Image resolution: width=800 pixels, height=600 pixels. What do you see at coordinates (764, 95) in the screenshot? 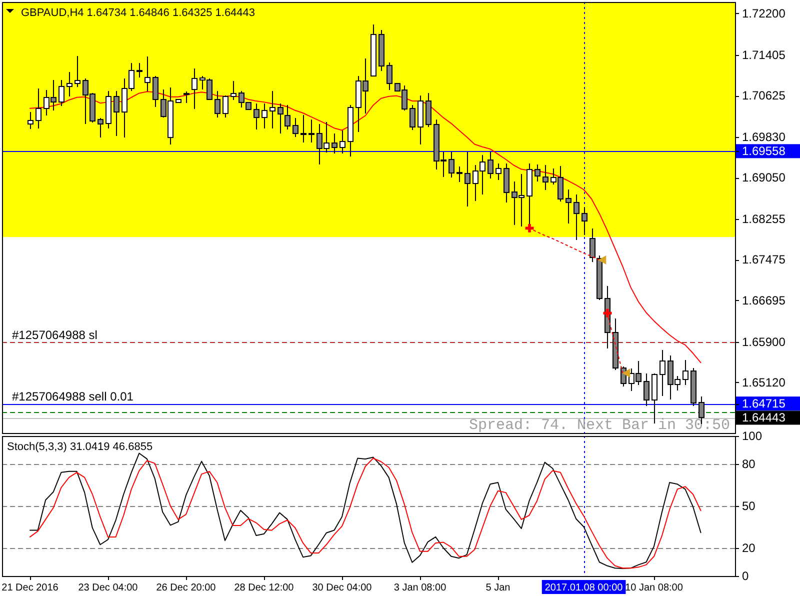
I see `y-tick-label: 1.70625` at bounding box center [764, 95].